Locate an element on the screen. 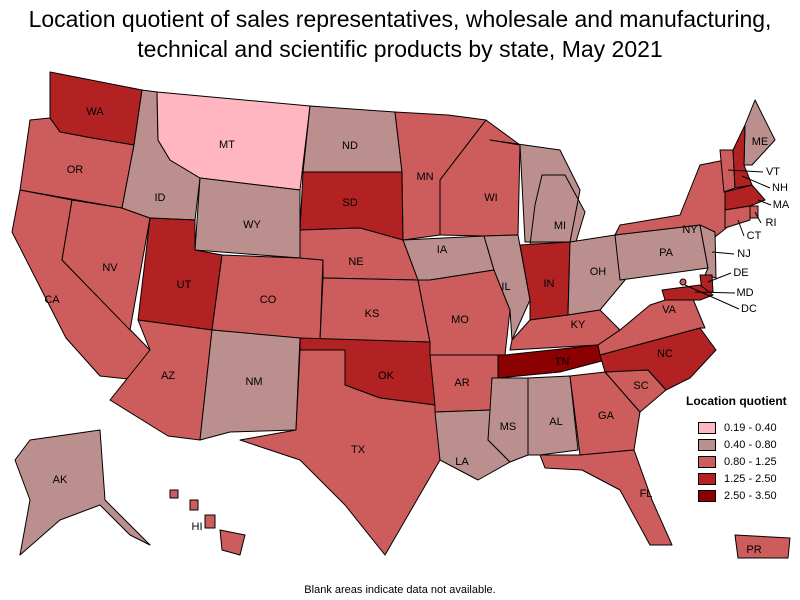  state-label-ok: OK is located at coordinates (386, 376).